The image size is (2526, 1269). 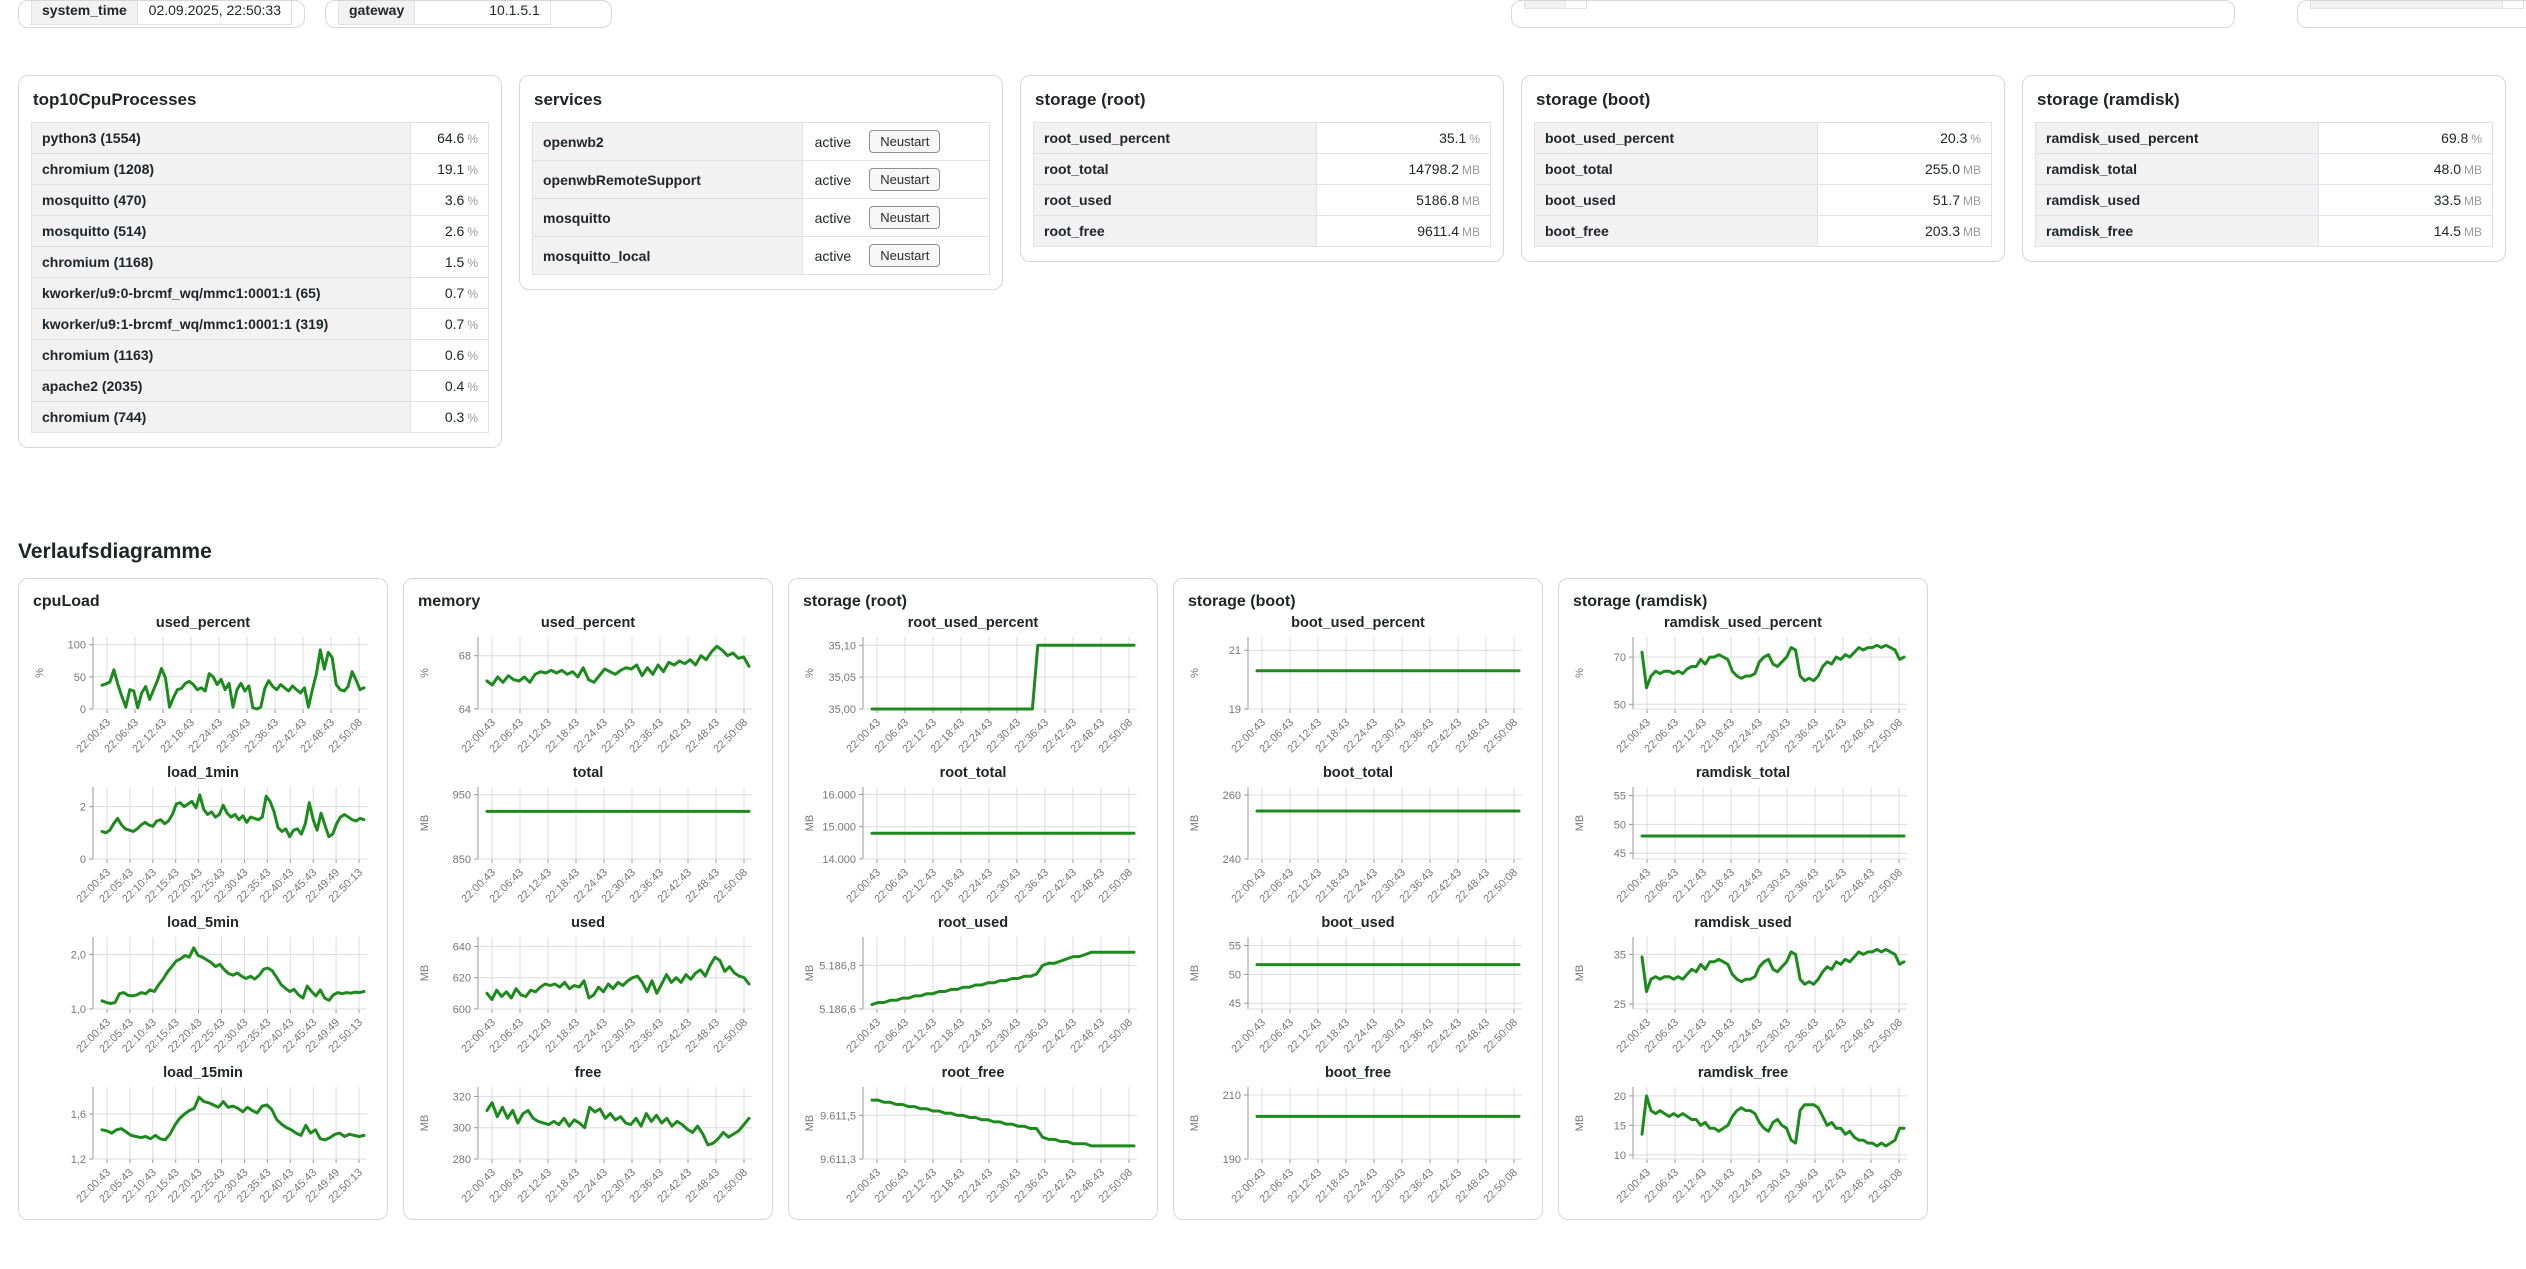 I want to click on chart-title: boot_used_percent, so click(x=1358, y=623).